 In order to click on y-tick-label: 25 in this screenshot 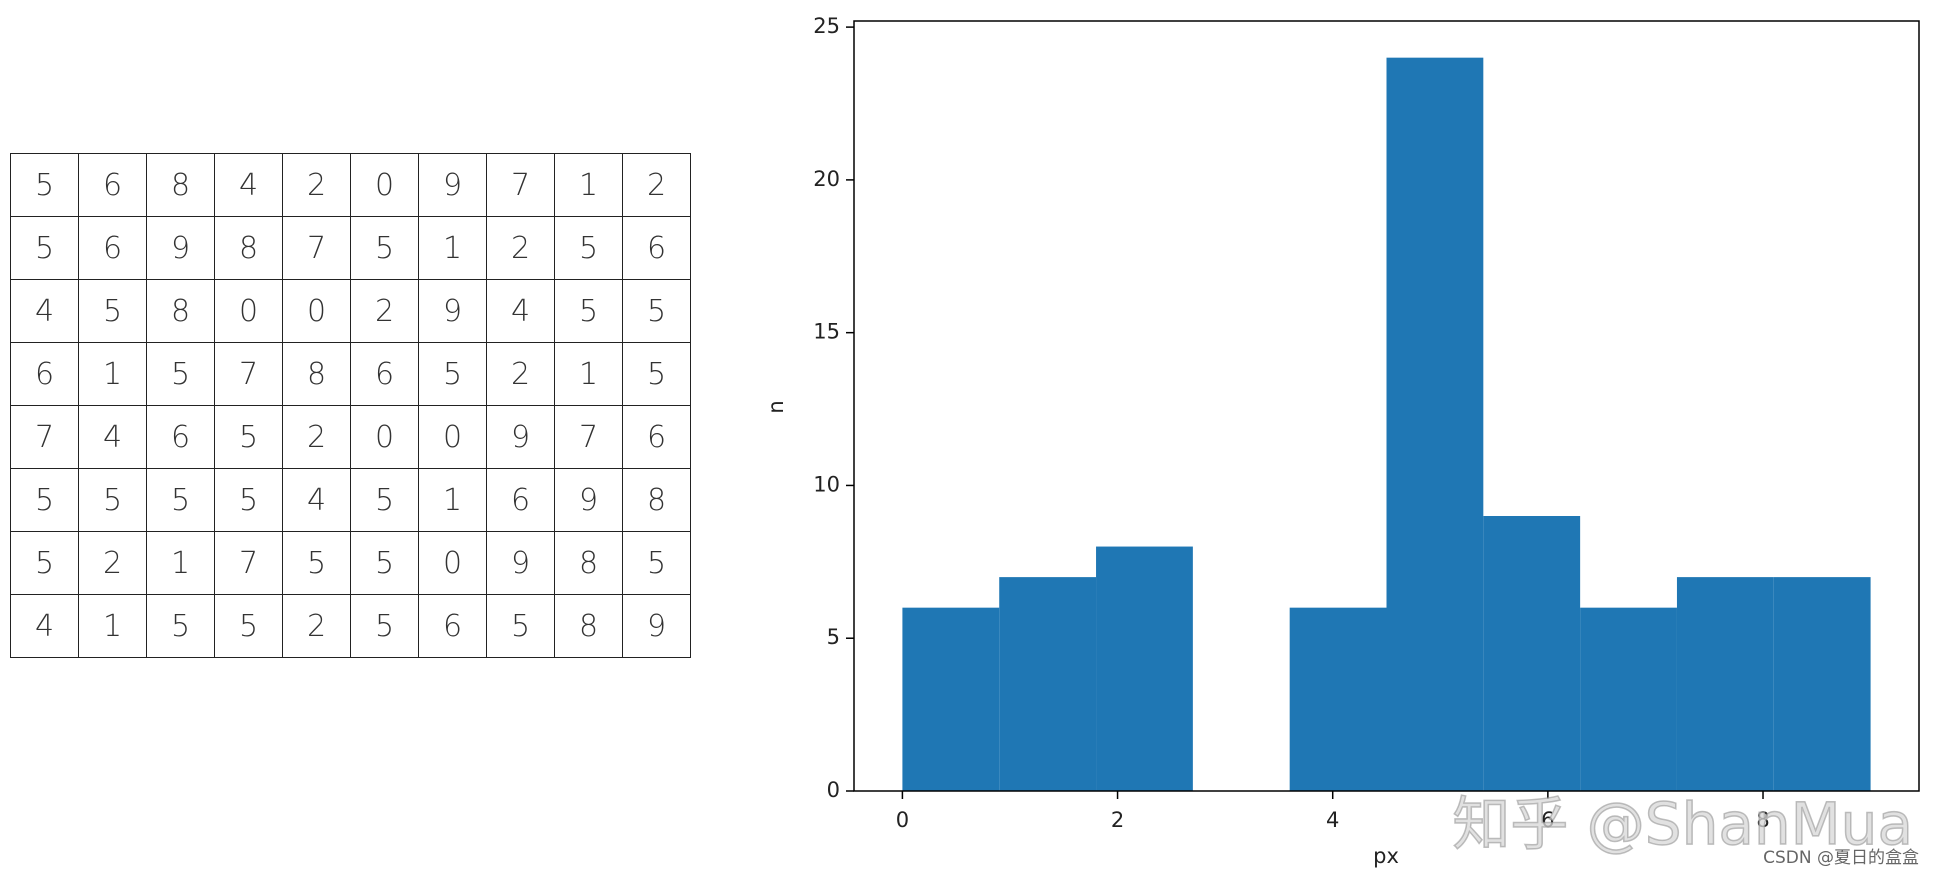, I will do `click(826, 26)`.